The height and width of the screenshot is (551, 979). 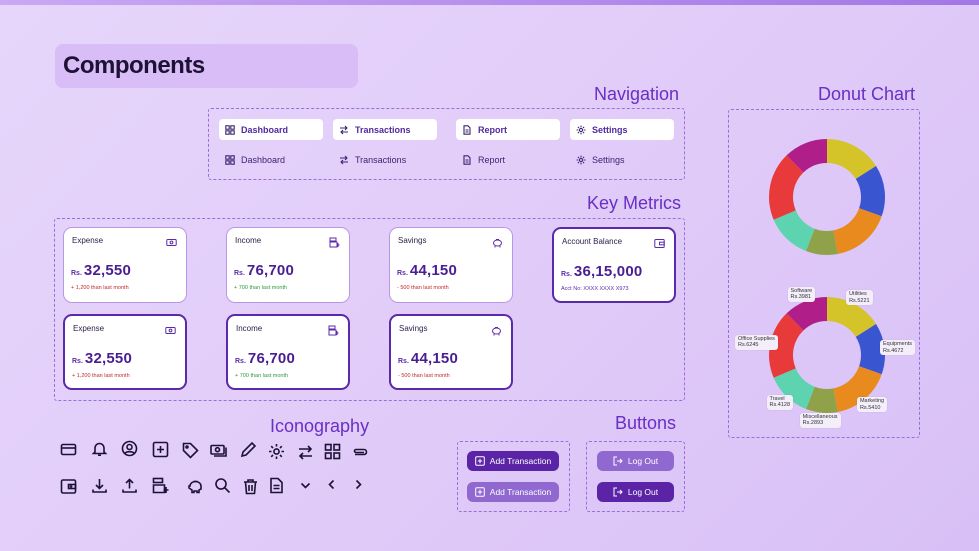 What do you see at coordinates (129, 485) in the screenshot?
I see `upload-icon` at bounding box center [129, 485].